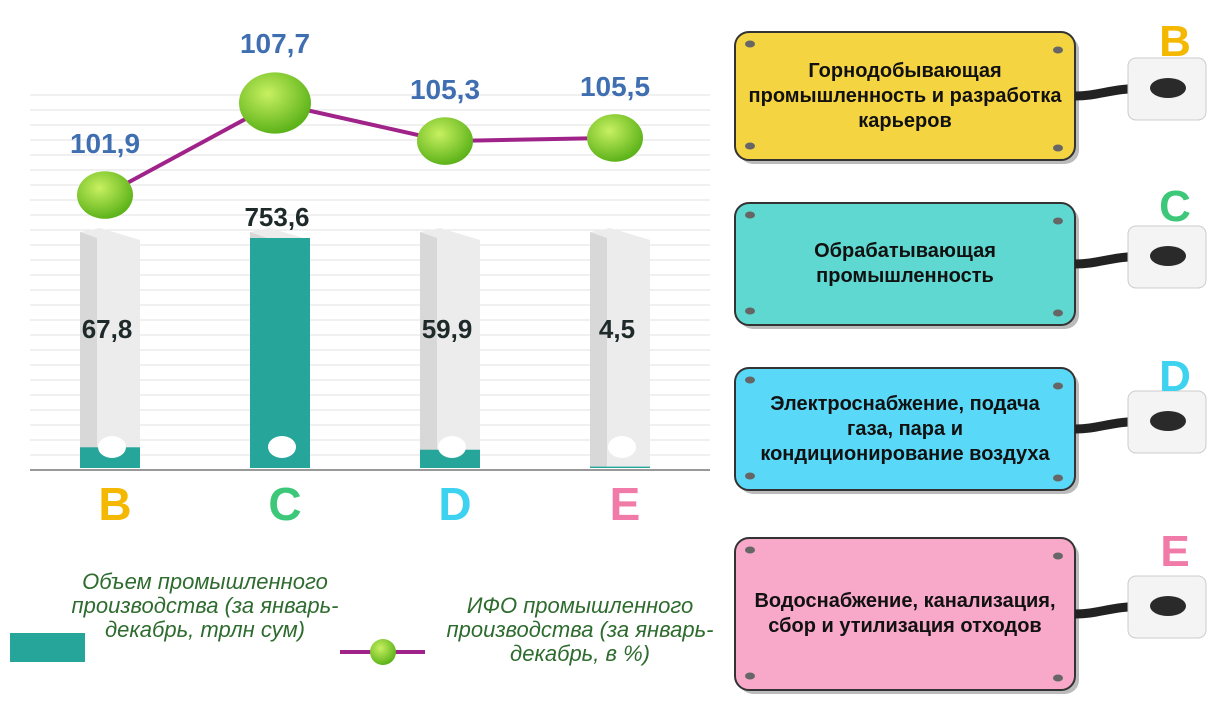 Image resolution: width=1213 pixels, height=719 pixels. What do you see at coordinates (615, 86) in the screenshot?
I see `data-label: 105,5` at bounding box center [615, 86].